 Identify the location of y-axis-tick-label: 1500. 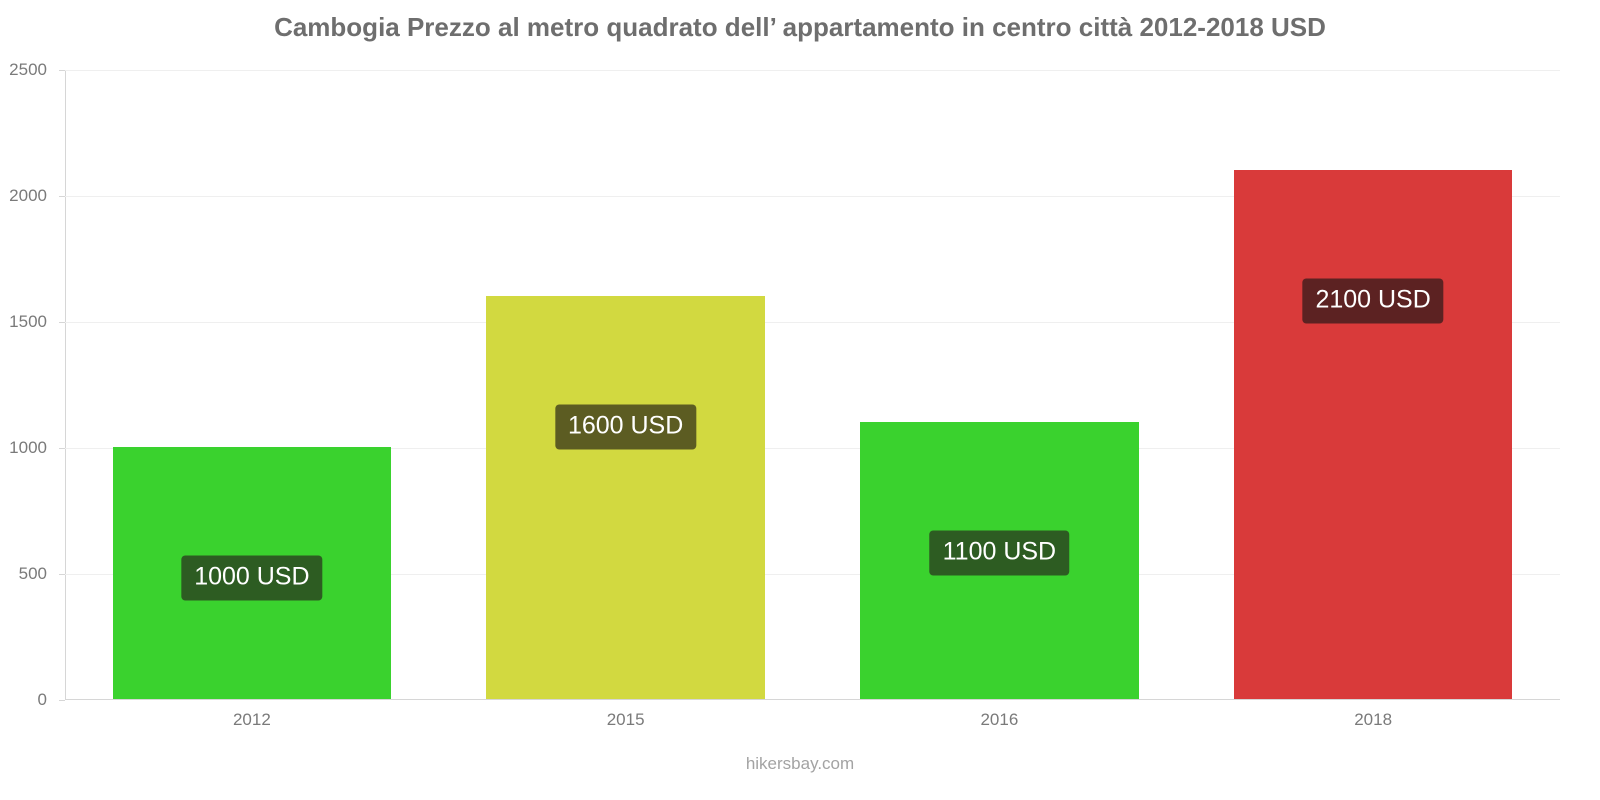
(28, 321).